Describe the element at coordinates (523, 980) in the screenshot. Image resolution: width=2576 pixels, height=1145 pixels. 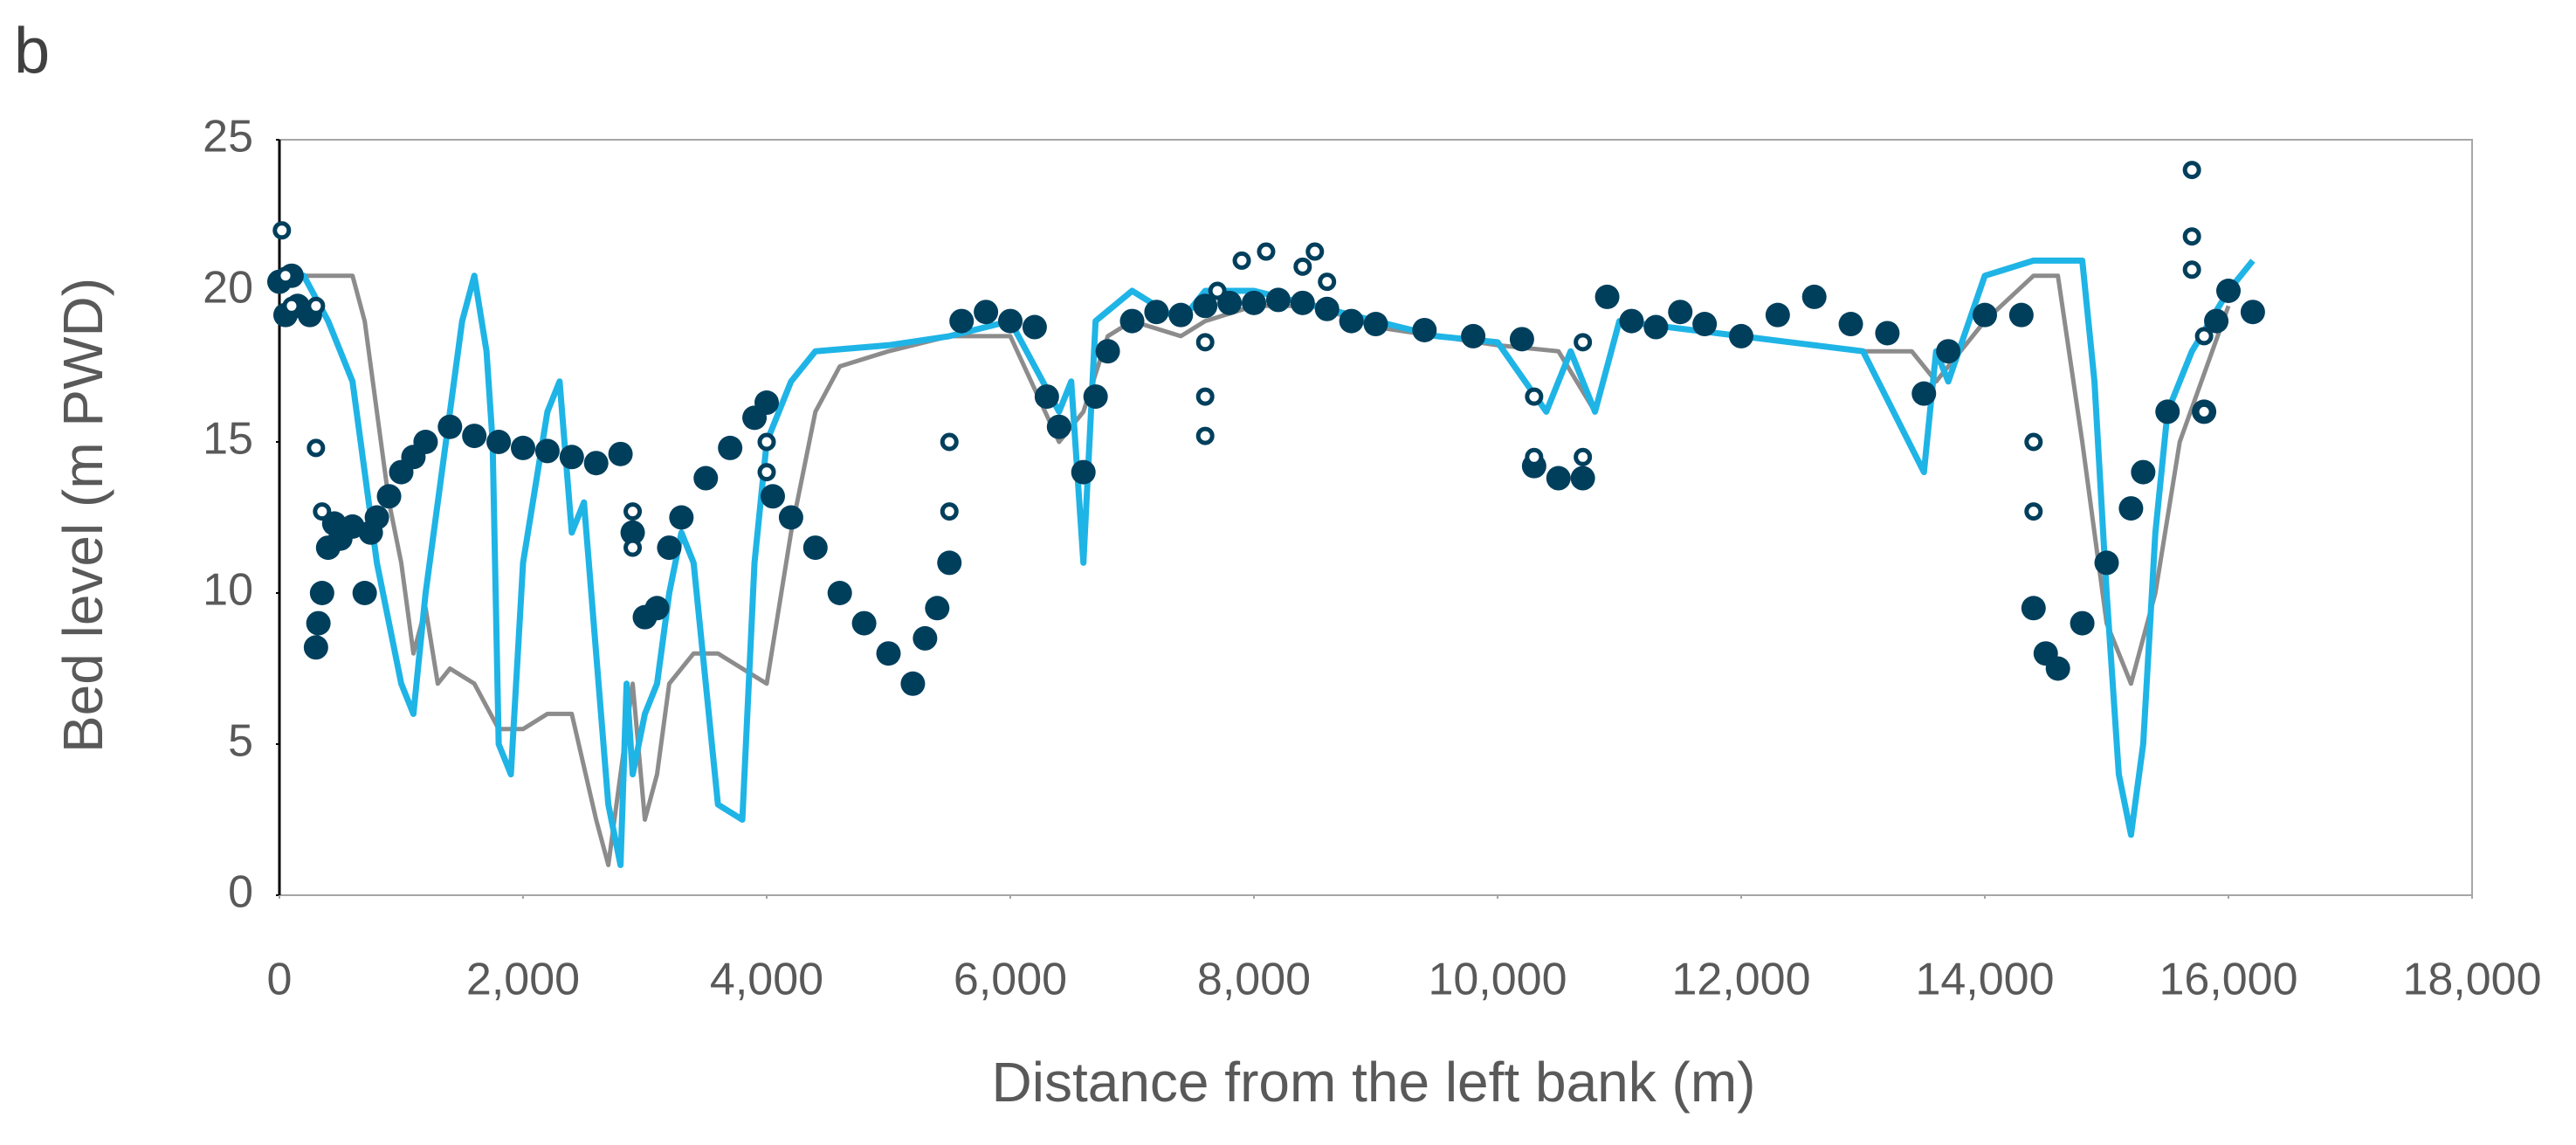
I see `x-tick-label: 2,000` at that location.